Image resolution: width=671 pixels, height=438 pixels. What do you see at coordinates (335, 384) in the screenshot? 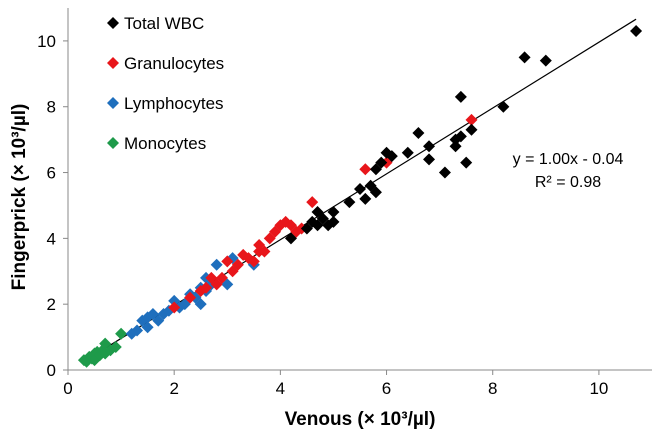
I see `x-axis-ticks: 0 2 4 6 8 10` at bounding box center [335, 384].